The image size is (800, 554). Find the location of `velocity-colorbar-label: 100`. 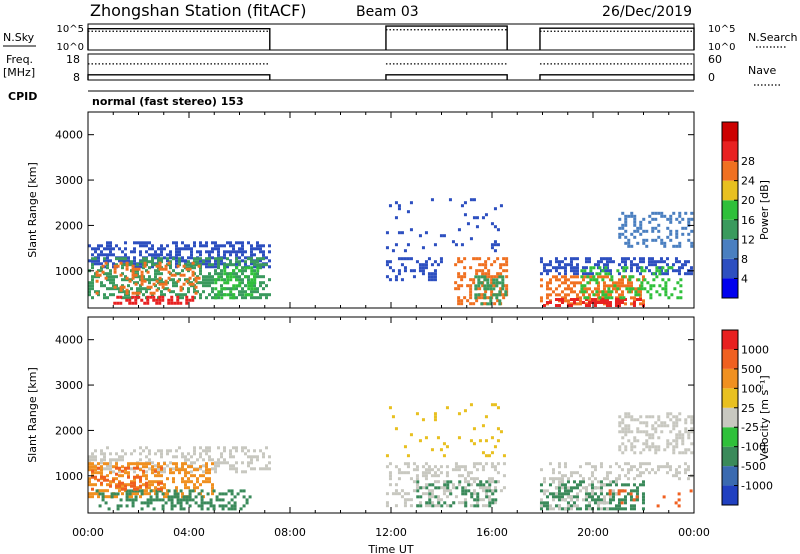

velocity-colorbar-label: 100 is located at coordinates (751, 388).